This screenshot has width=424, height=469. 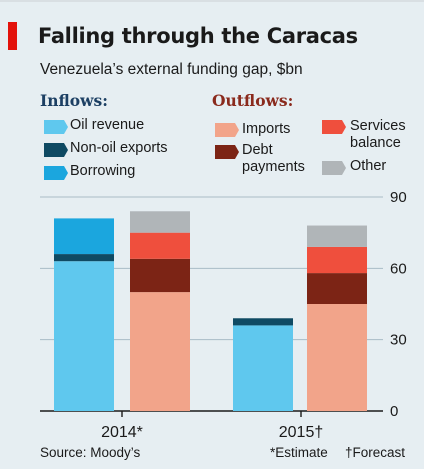 I want to click on y-tick-label-90: 90, so click(x=398, y=197).